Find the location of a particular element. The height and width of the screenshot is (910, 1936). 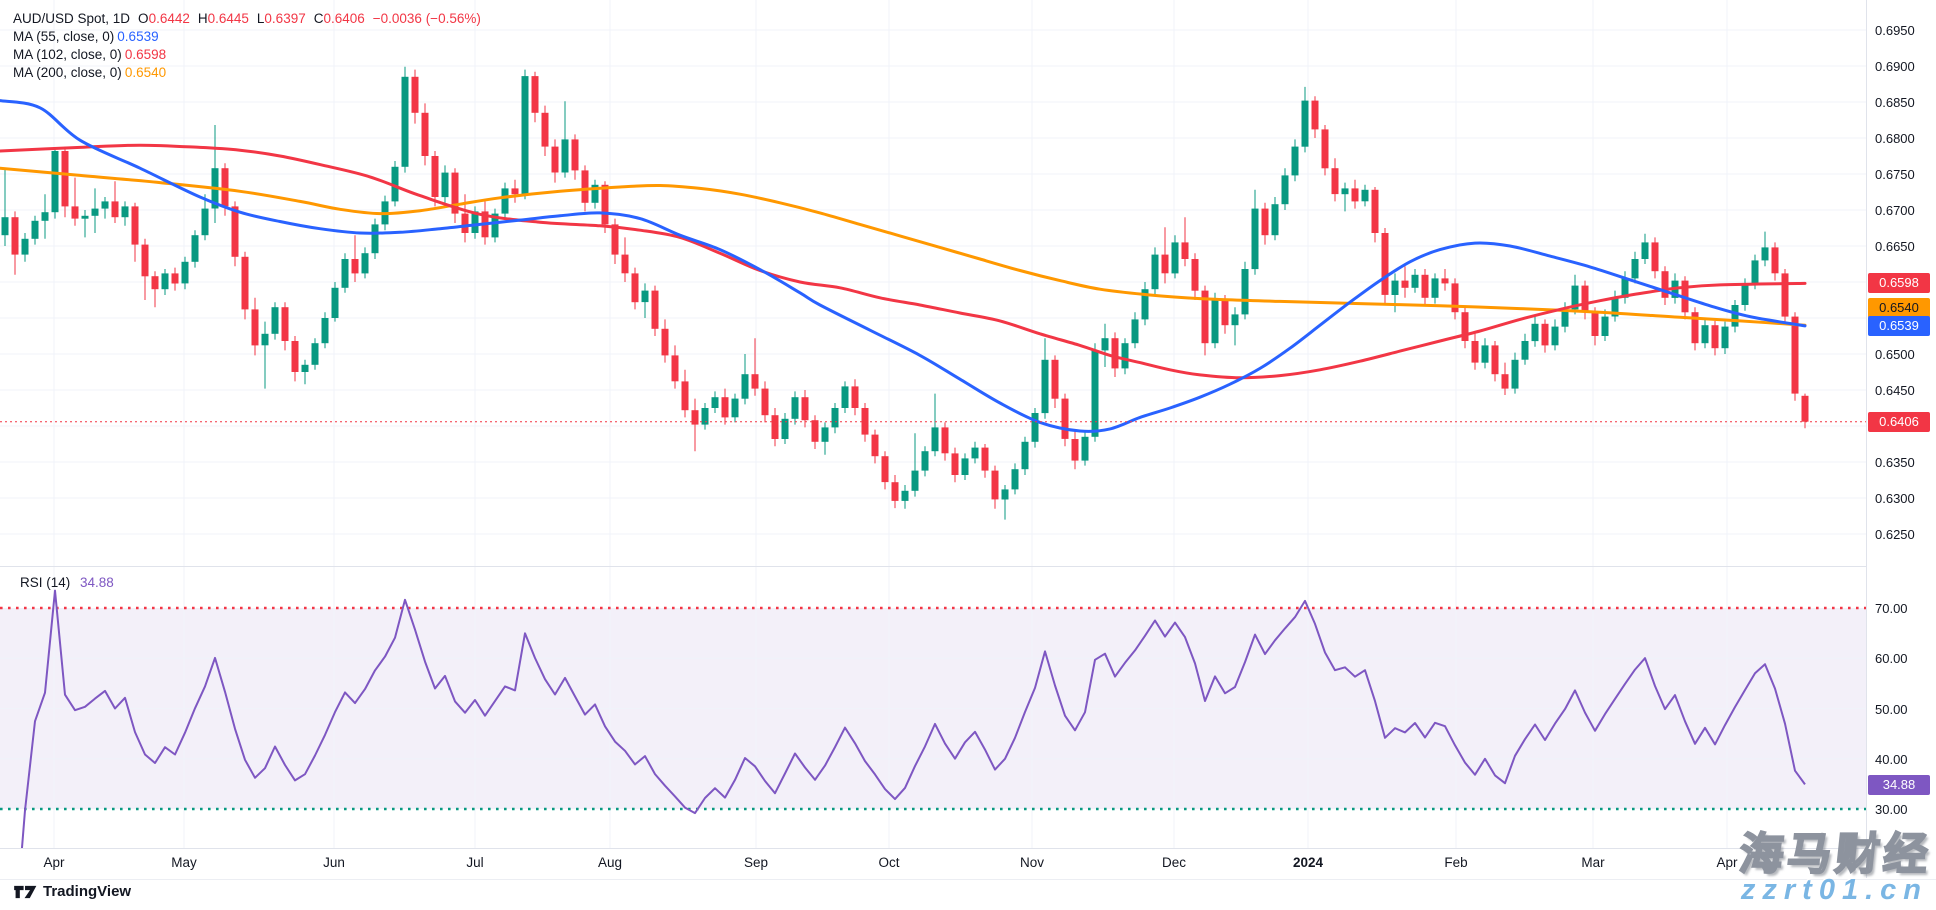

rsi-tick-label: 60.00 is located at coordinates (1891, 659).